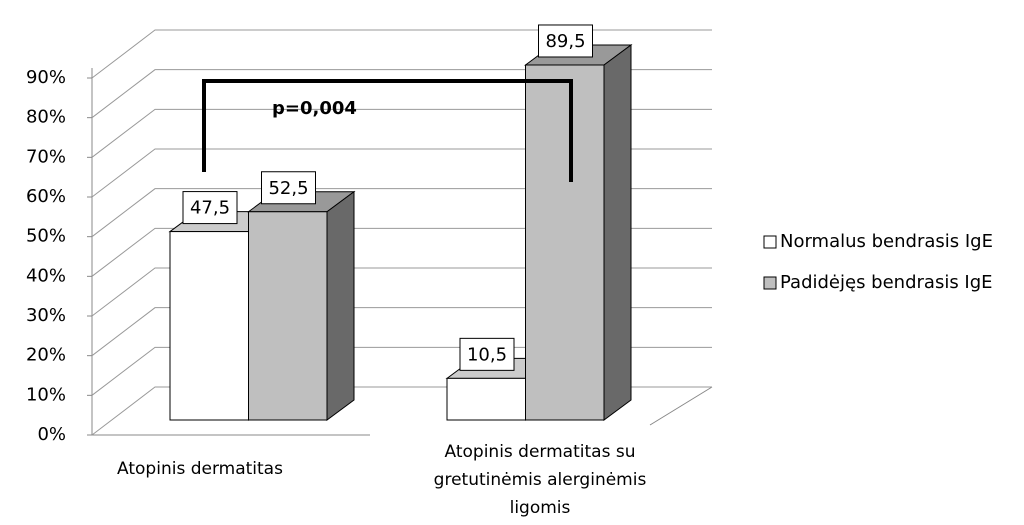  I want to click on value-label: 47,5, so click(210, 208).